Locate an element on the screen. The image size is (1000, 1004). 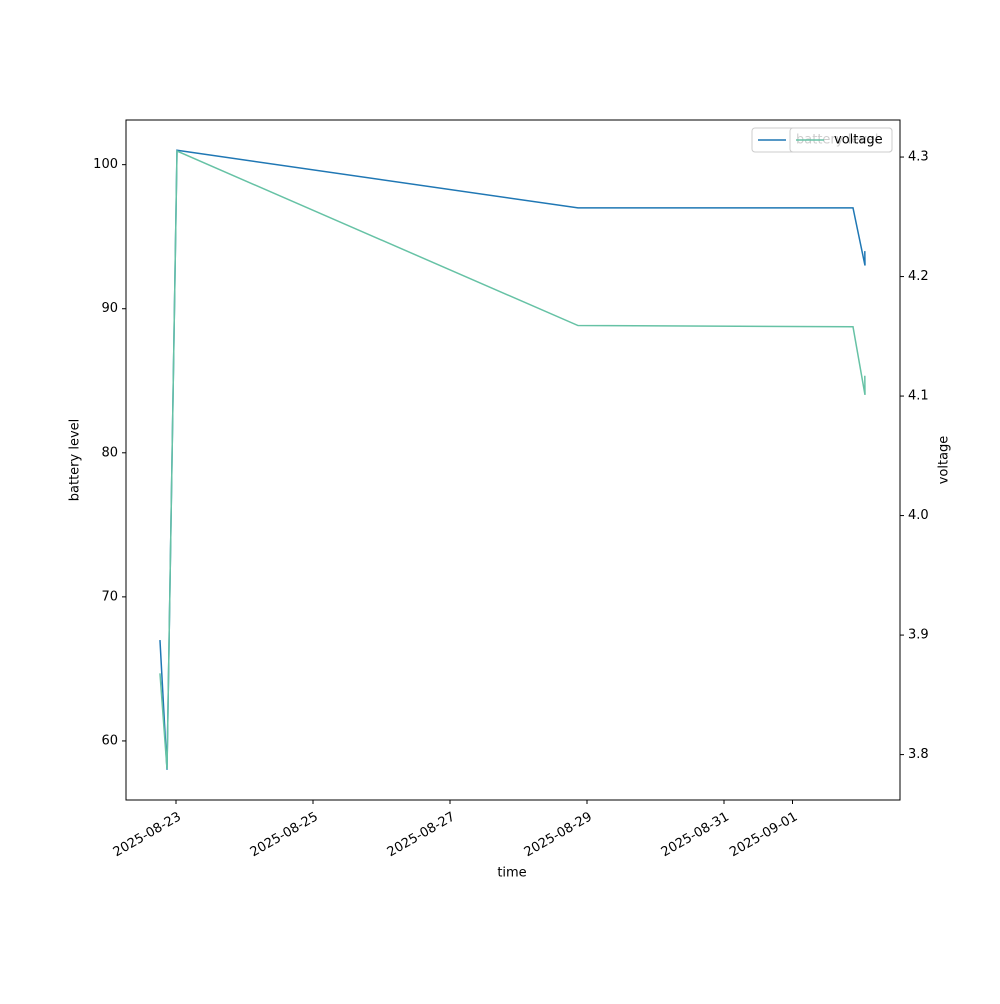
y-tick-label: 60 is located at coordinates (109, 740).